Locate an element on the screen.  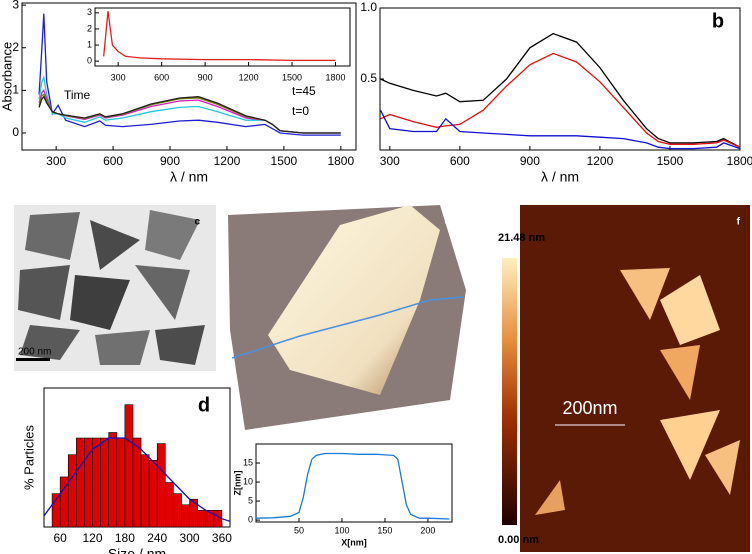
inset-frame is located at coordinates (222, 37).